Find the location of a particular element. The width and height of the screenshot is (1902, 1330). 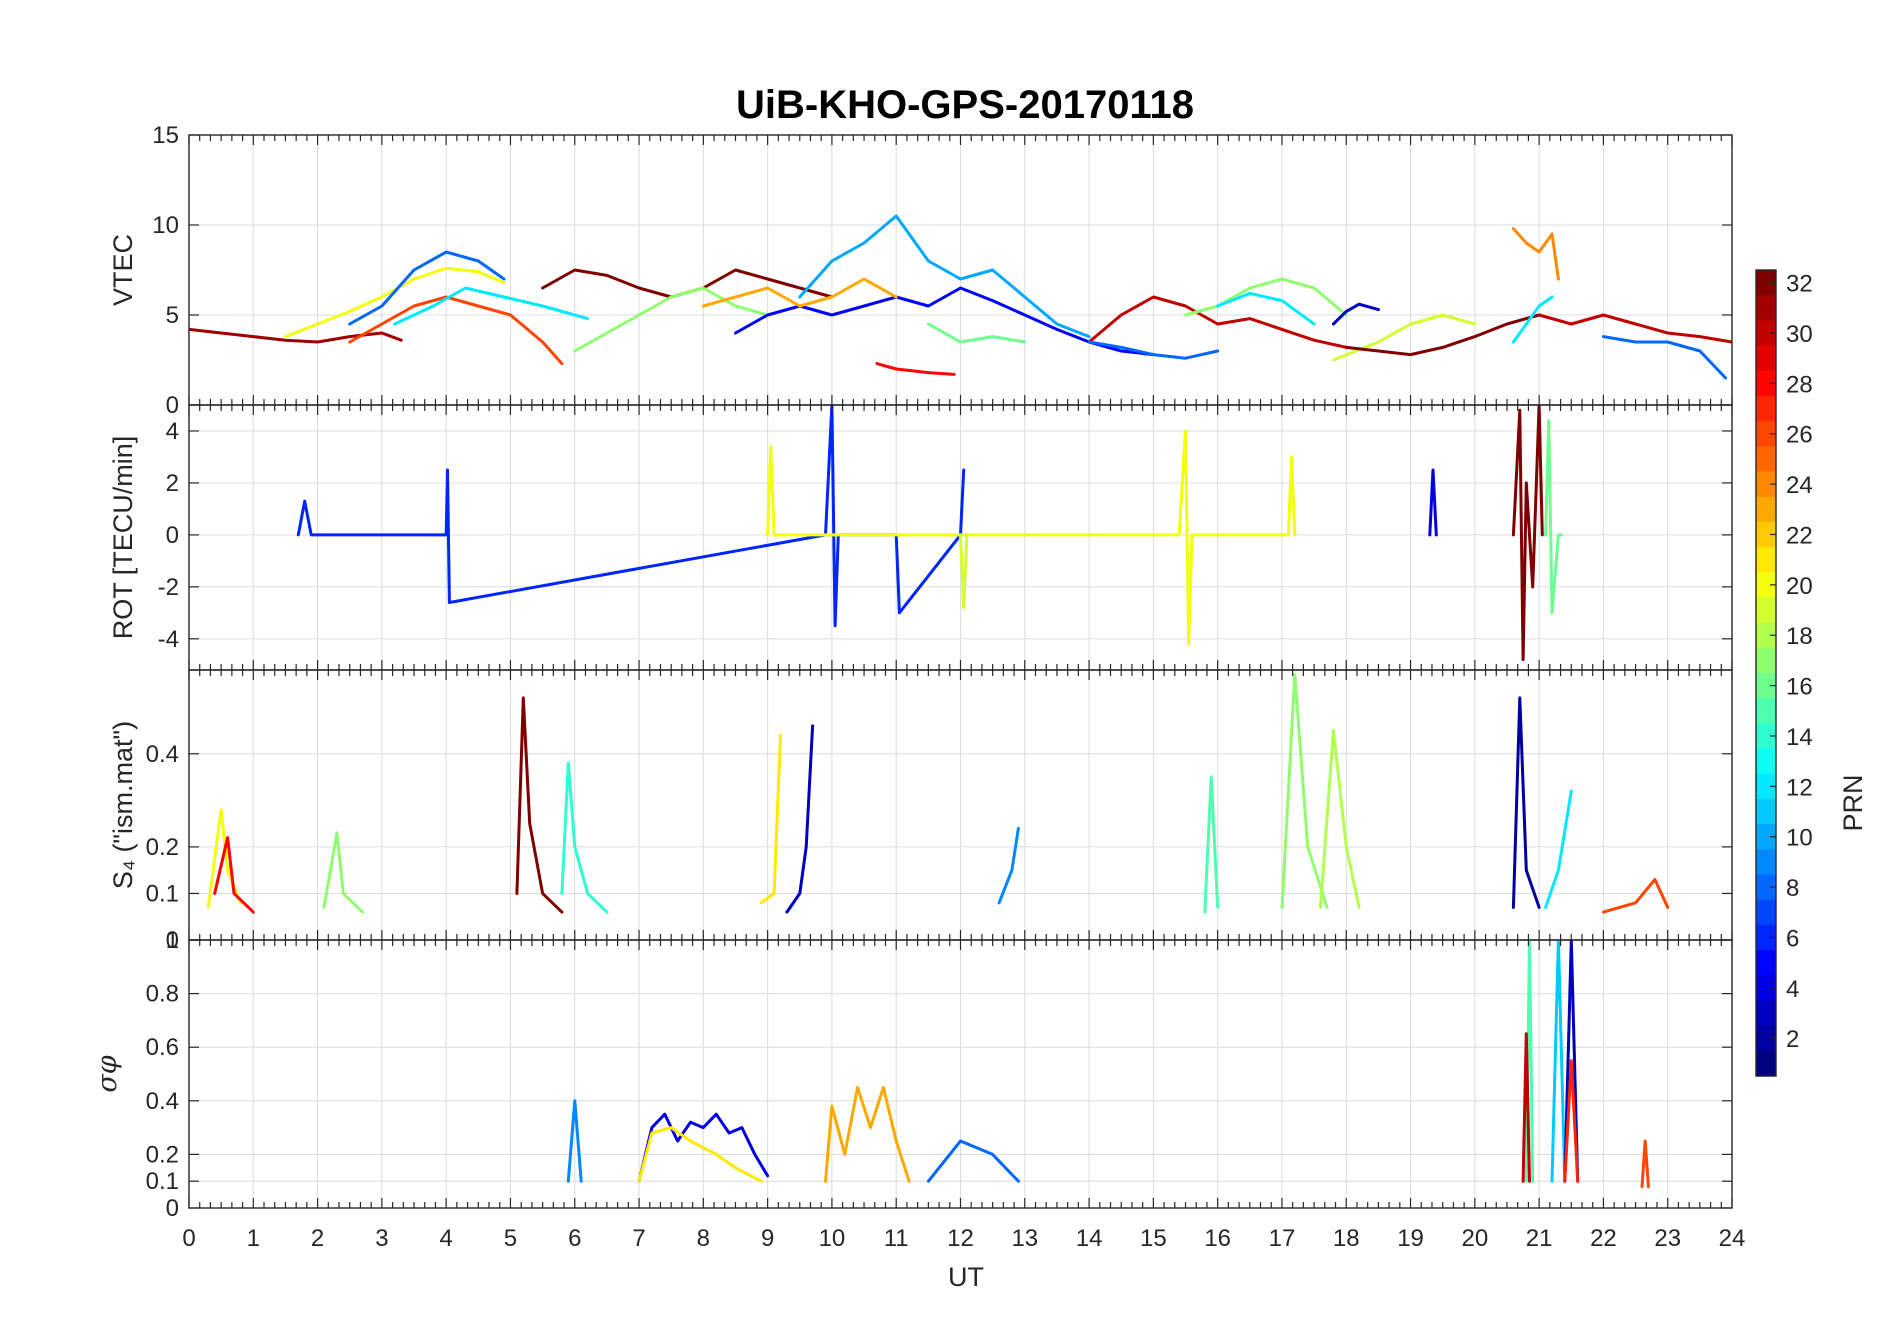

x-tick-label: 2 is located at coordinates (317, 1238).